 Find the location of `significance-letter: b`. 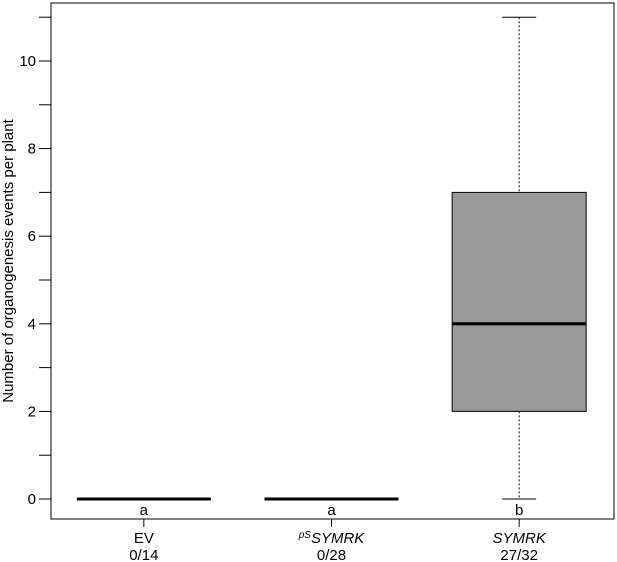

significance-letter: b is located at coordinates (519, 510).